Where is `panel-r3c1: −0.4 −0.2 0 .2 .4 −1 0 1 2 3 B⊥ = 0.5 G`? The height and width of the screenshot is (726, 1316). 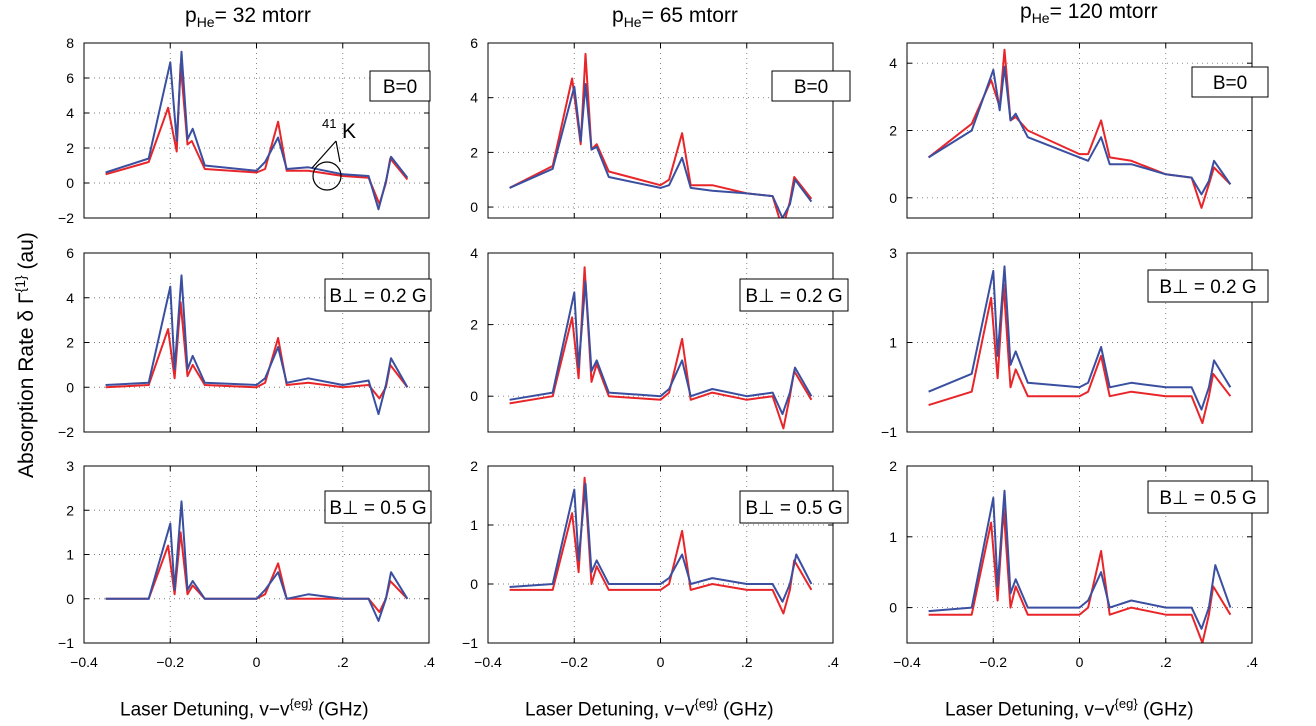
panel-r3c1: −0.4 −0.2 0 .2 .4 −1 0 1 2 3 B⊥ = 0.5 G is located at coordinates (246, 564).